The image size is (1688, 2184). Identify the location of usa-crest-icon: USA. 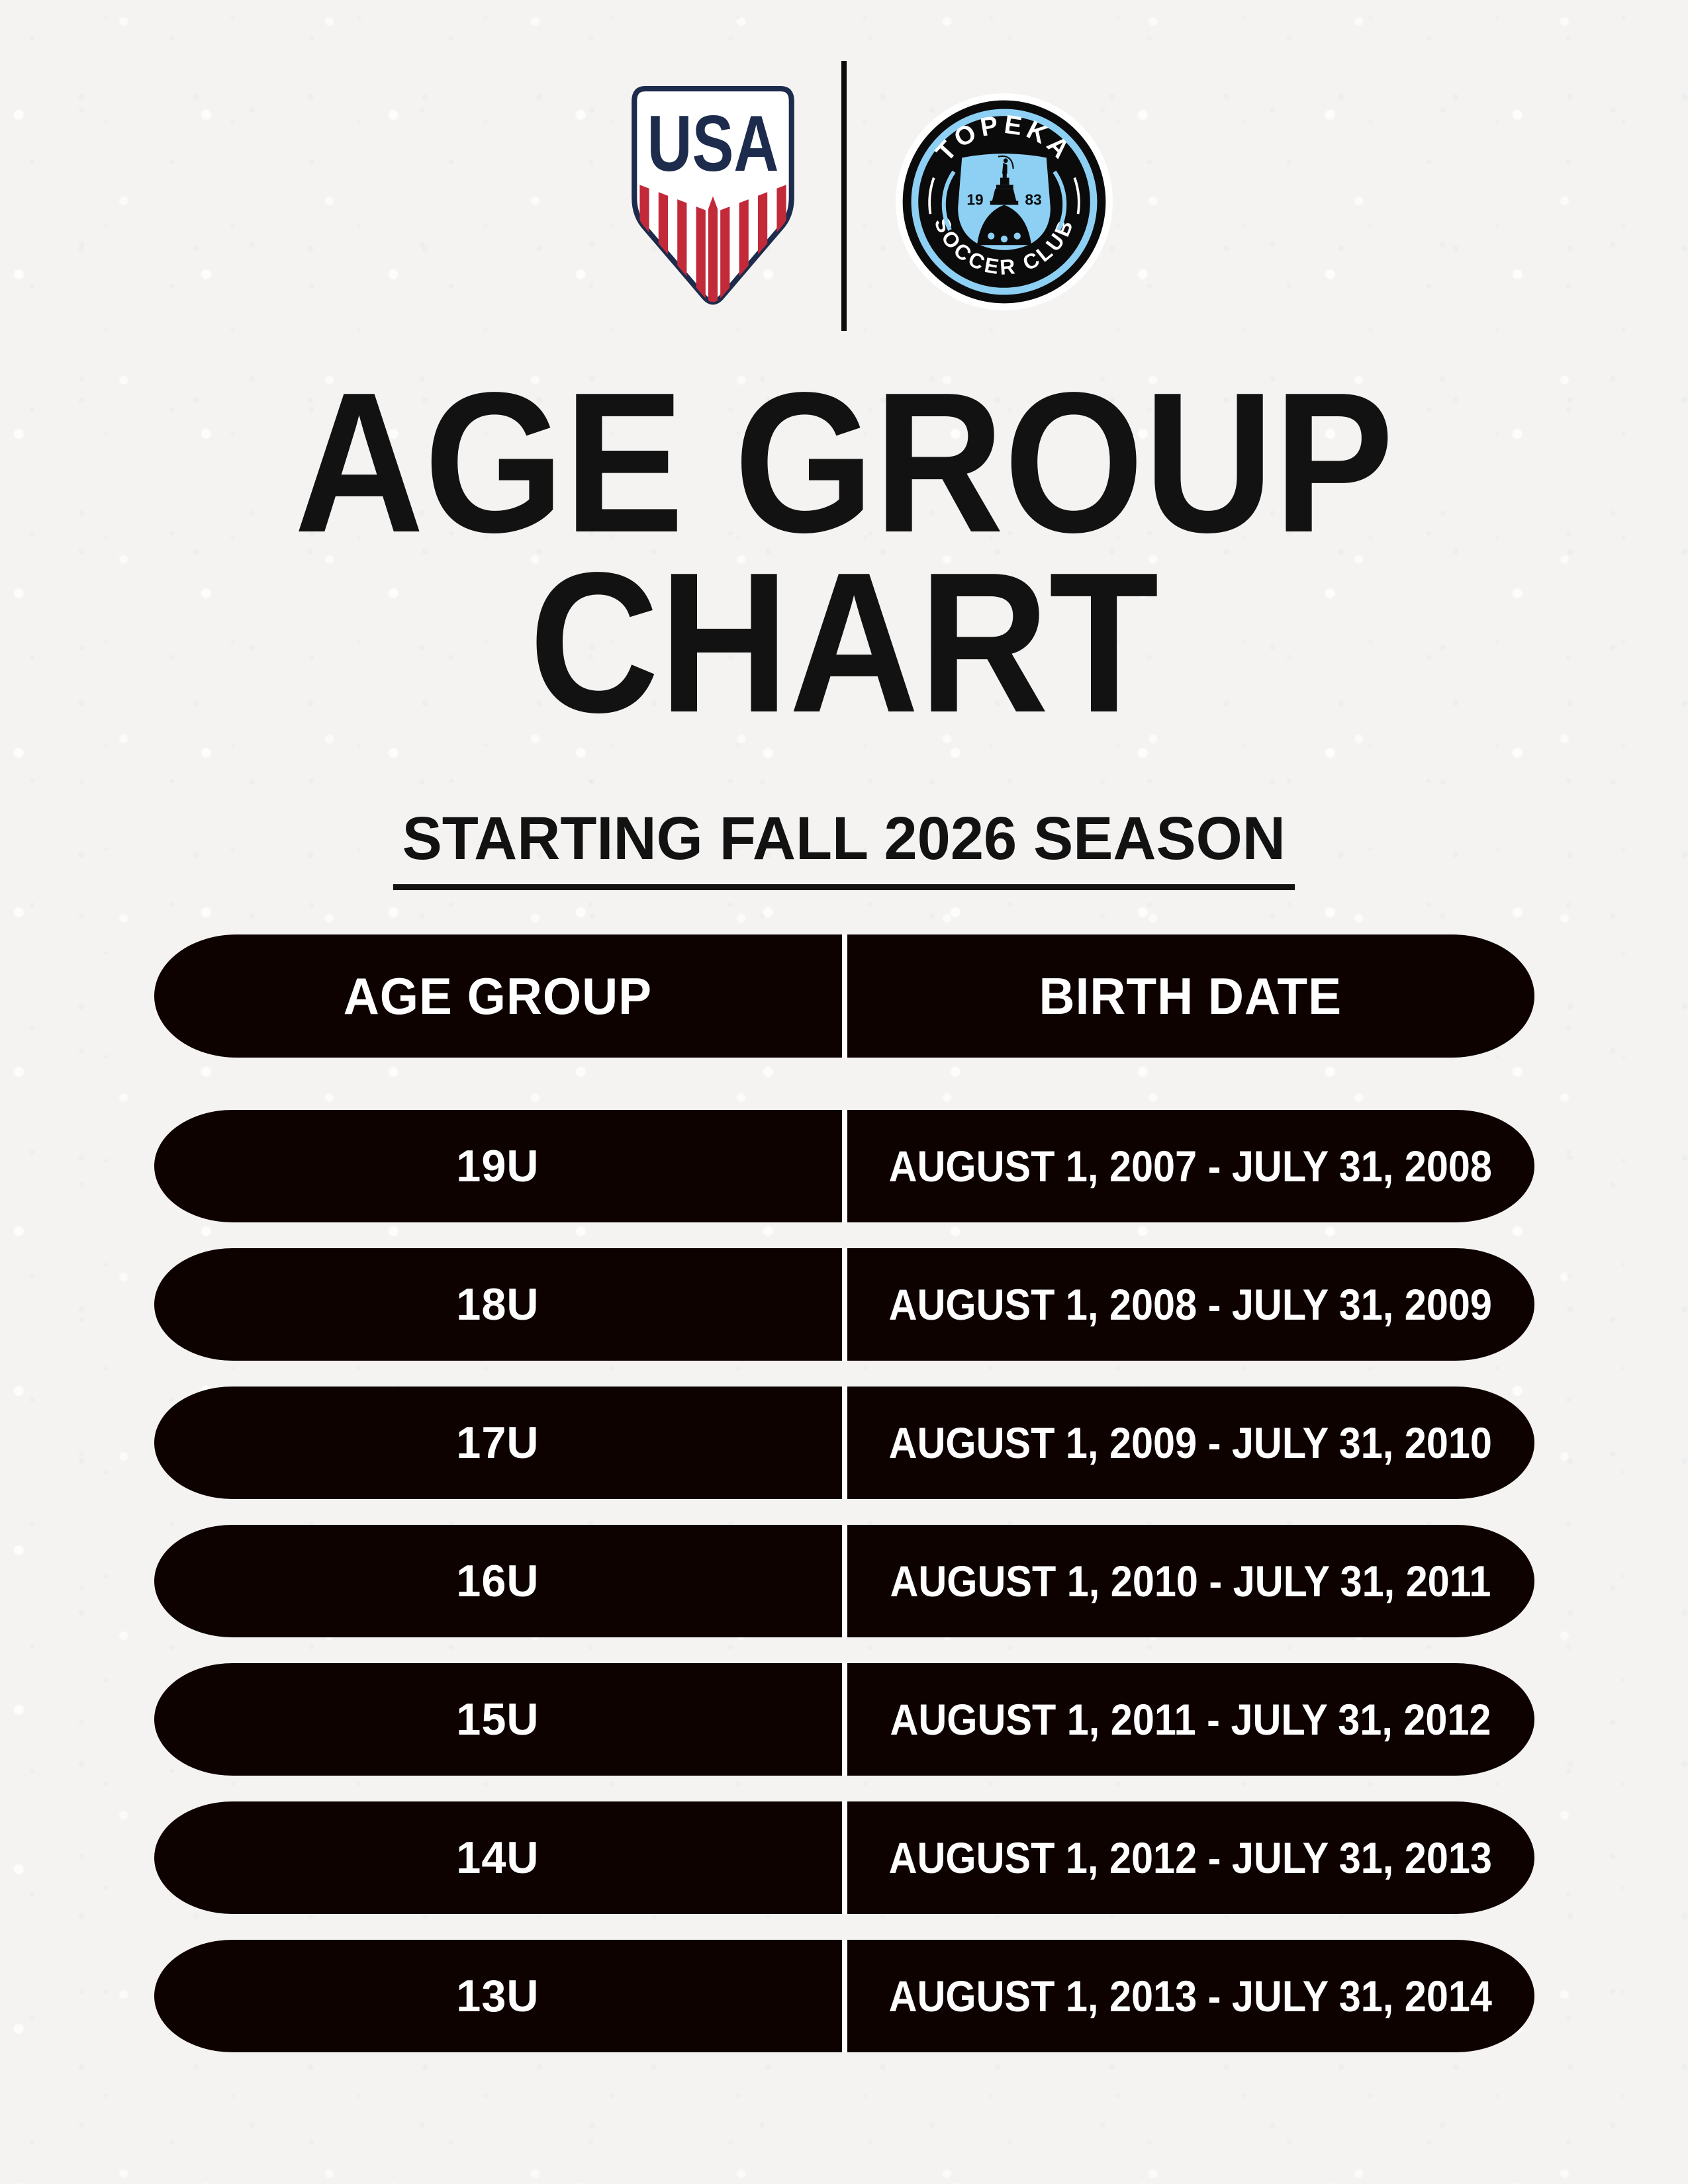
(713, 195).